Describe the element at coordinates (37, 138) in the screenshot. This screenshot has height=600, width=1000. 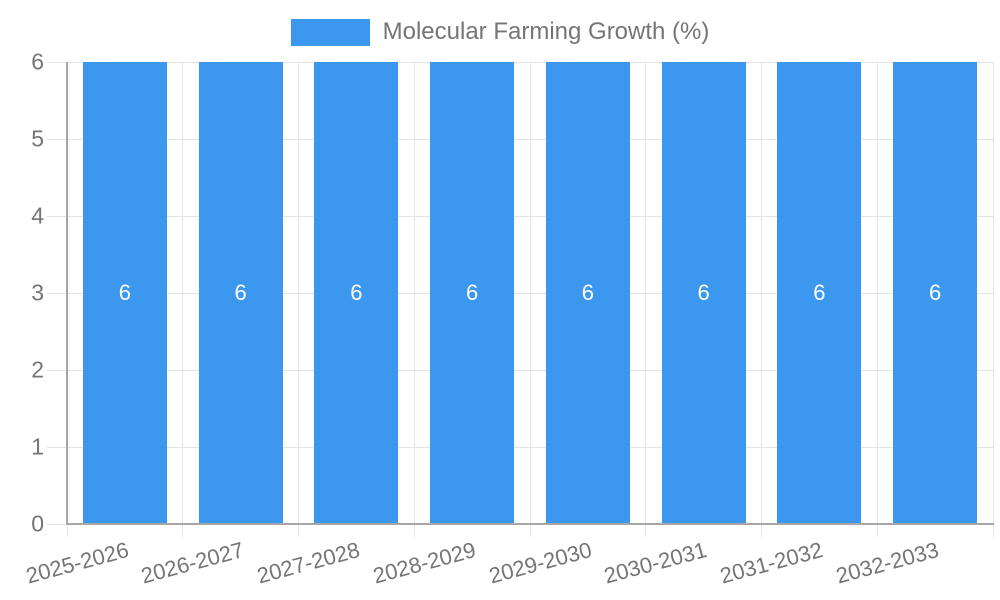
I see `y-axis-tick-label: 5` at that location.